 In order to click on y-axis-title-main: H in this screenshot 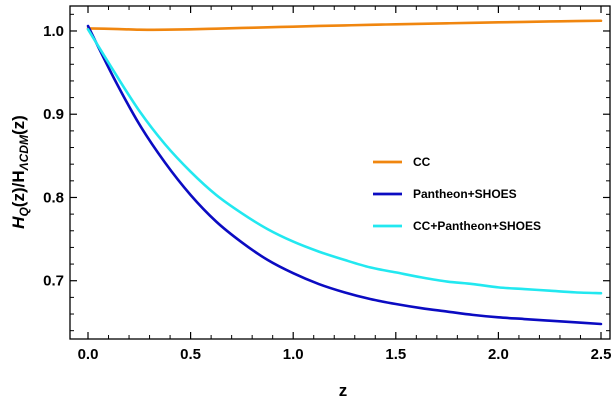, I will do `click(18, 222)`.